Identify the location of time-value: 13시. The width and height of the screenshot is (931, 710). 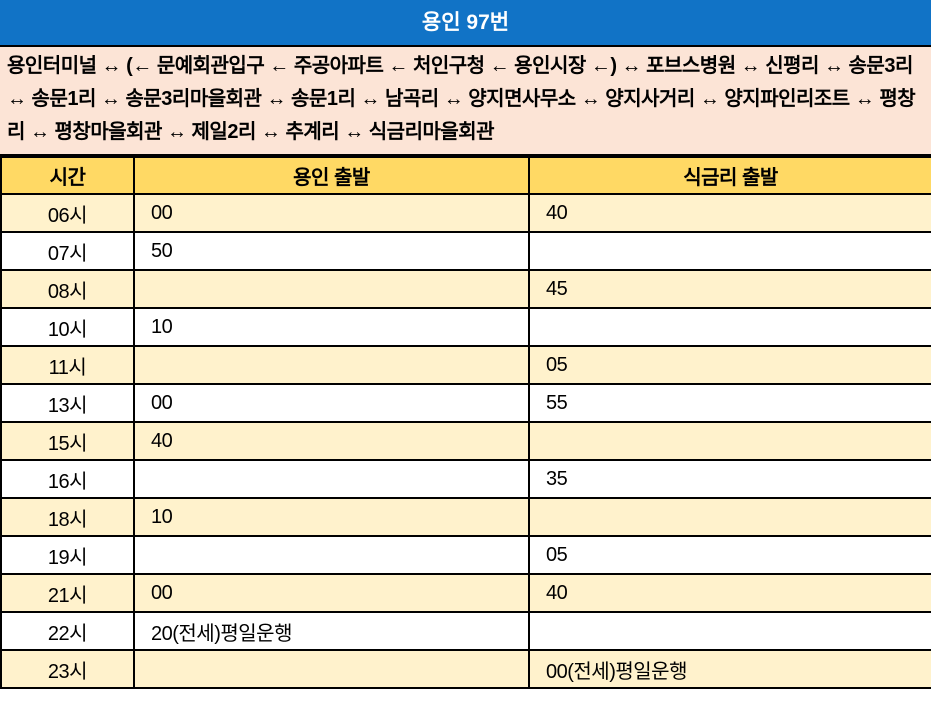
(67, 403).